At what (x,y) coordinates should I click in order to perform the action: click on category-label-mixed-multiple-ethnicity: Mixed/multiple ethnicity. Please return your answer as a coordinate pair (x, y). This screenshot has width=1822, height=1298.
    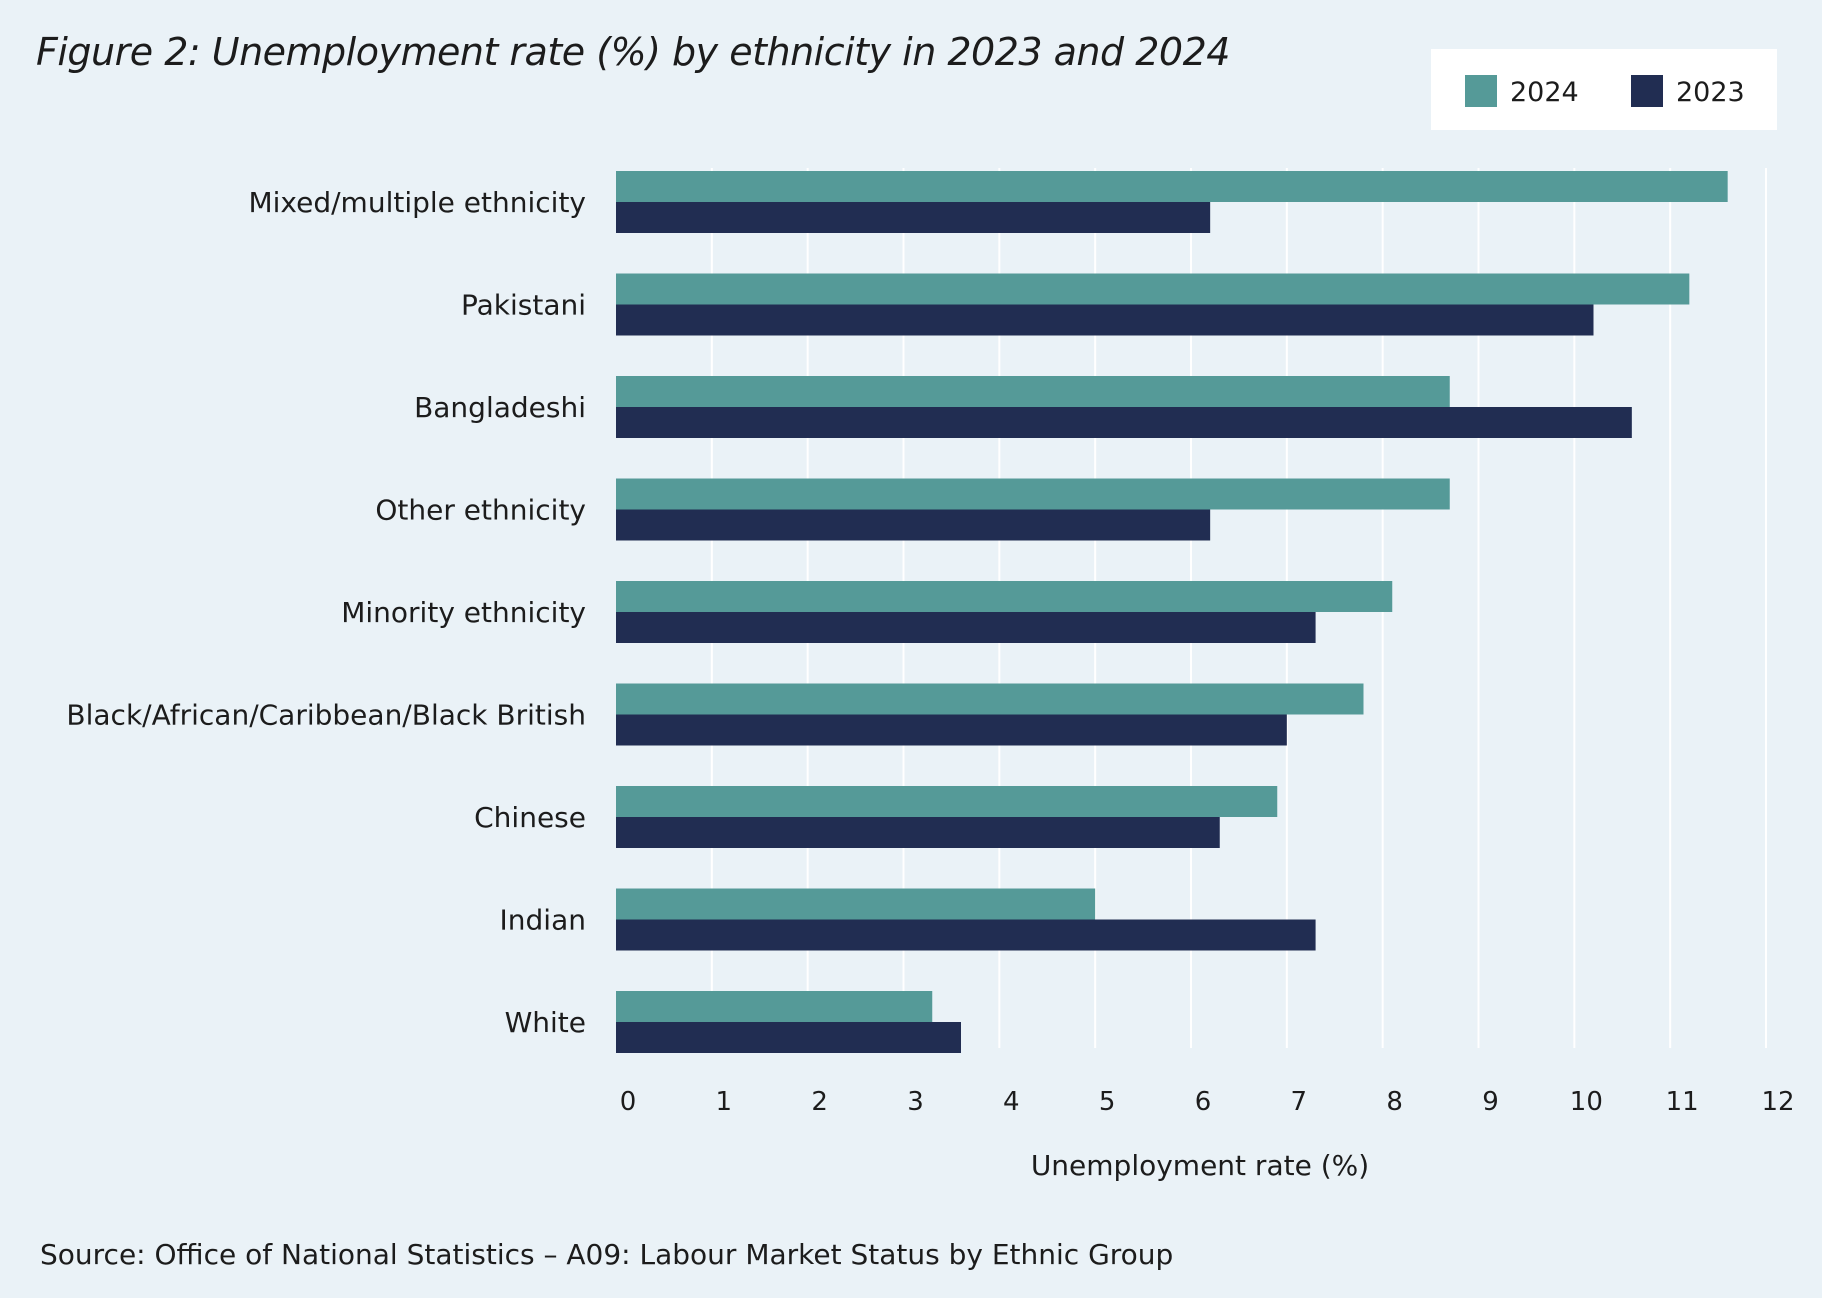
    Looking at the image, I should click on (417, 202).